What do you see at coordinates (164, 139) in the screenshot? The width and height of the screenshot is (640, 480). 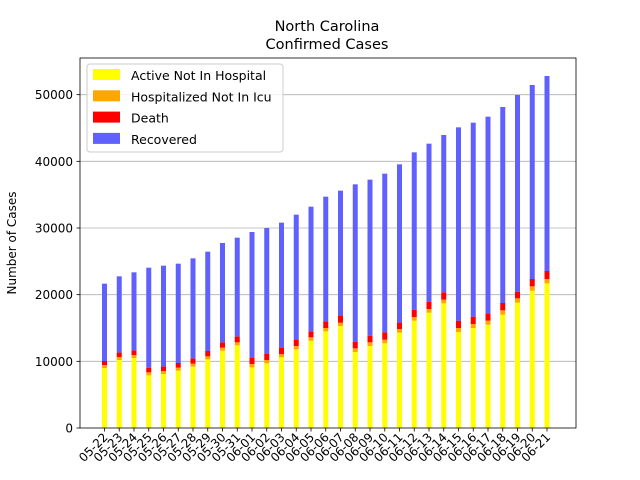 I see `legend-label: Recovered` at bounding box center [164, 139].